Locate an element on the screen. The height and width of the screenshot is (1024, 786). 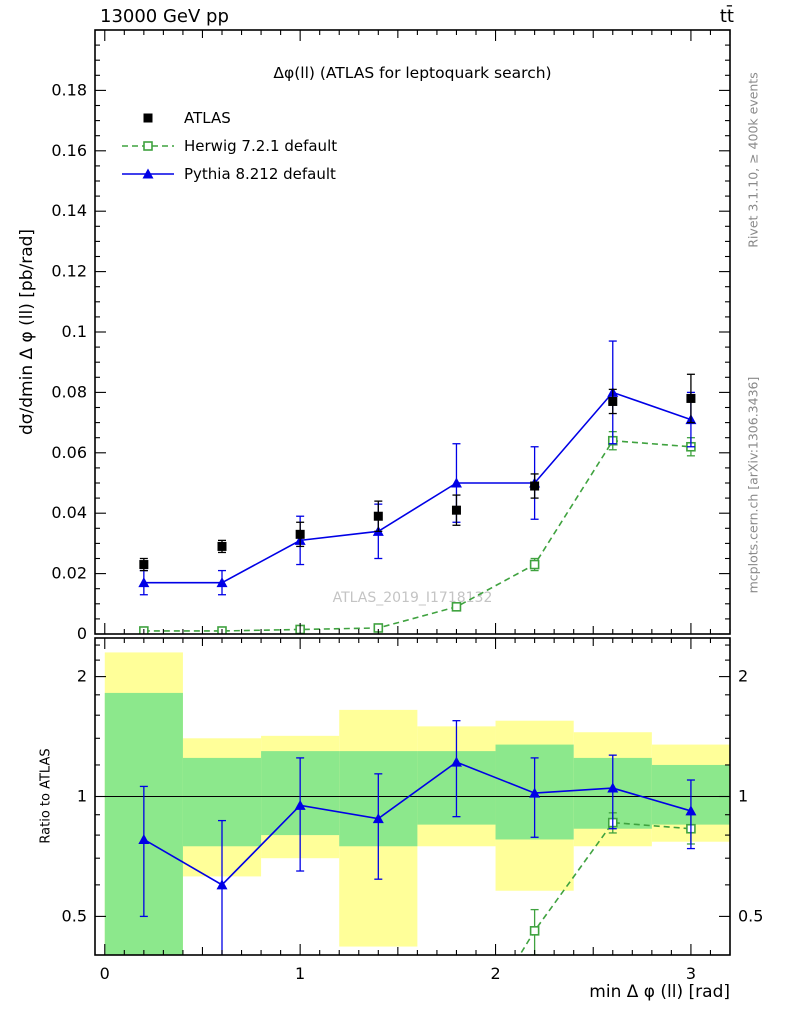
axis-tick-label: 0.04 is located at coordinates (69, 512).